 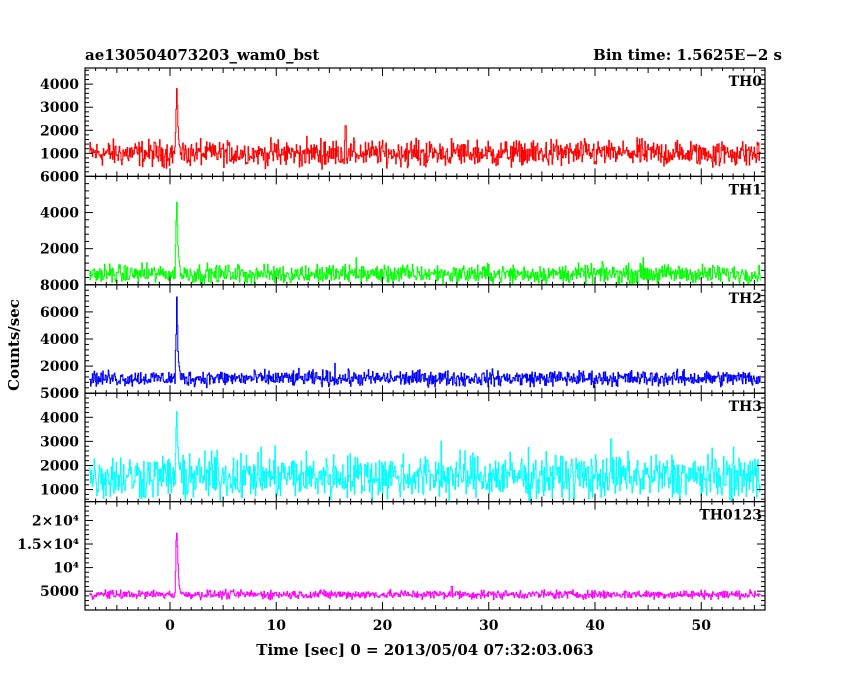 I want to click on y-tick-label: 2×10⁴, so click(x=55, y=521).